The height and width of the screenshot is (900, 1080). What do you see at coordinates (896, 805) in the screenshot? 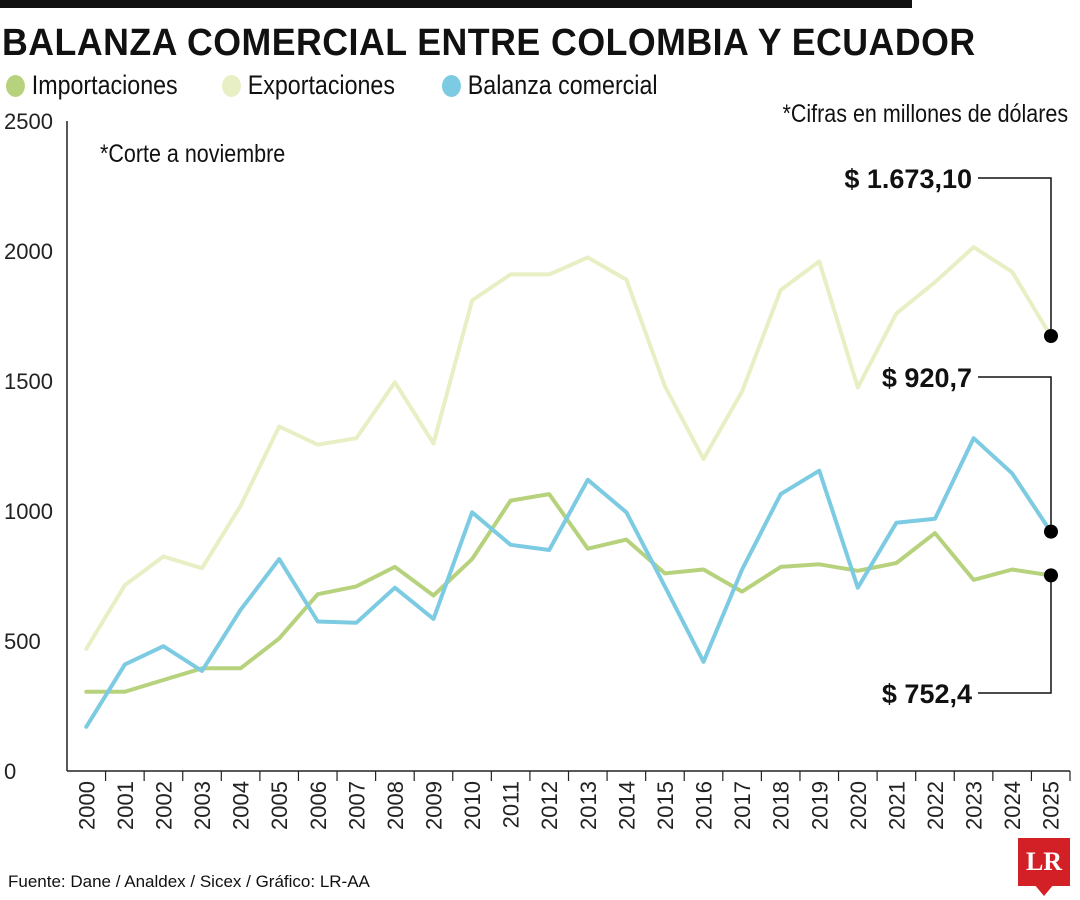
I see `x-tick-label: 2021` at bounding box center [896, 805].